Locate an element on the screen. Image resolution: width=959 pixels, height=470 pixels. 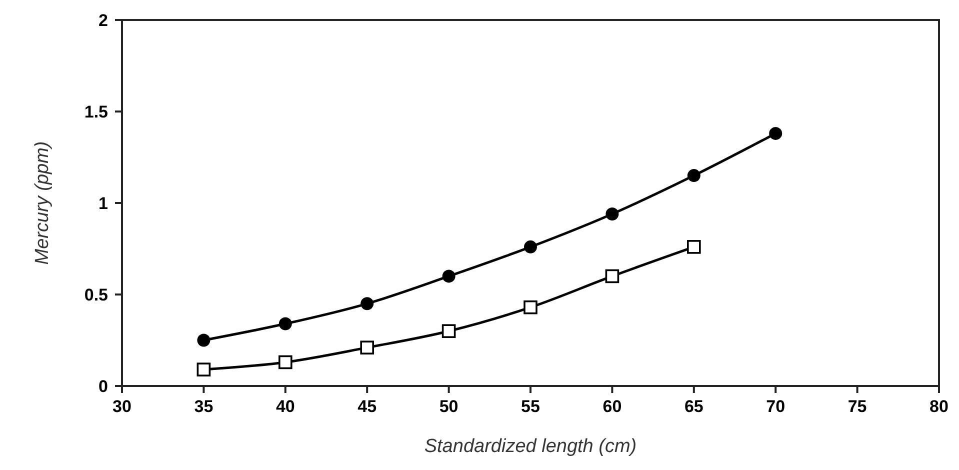
x-tick-label: 55 is located at coordinates (530, 406).